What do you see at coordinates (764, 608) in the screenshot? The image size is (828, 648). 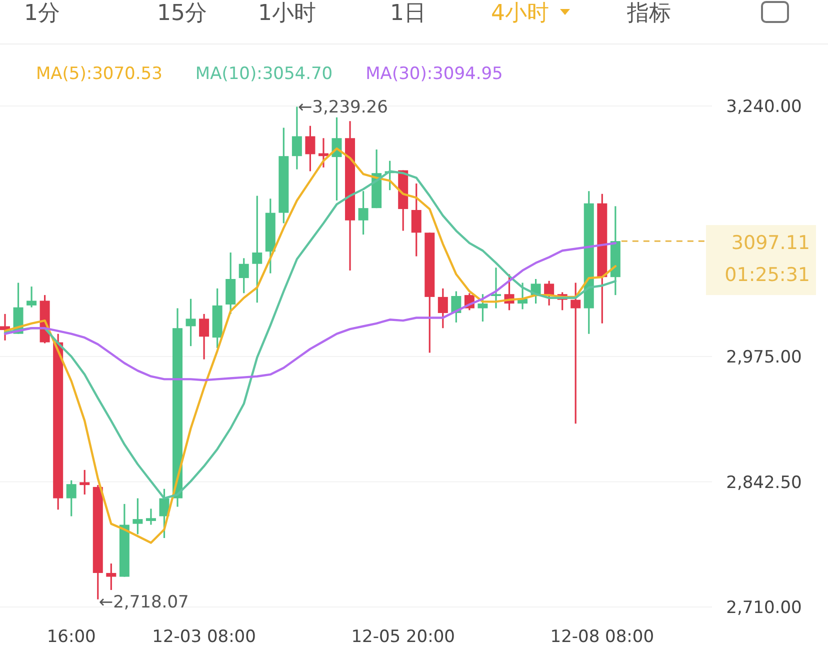 I see `y-tick-label: 2,710.00` at bounding box center [764, 608].